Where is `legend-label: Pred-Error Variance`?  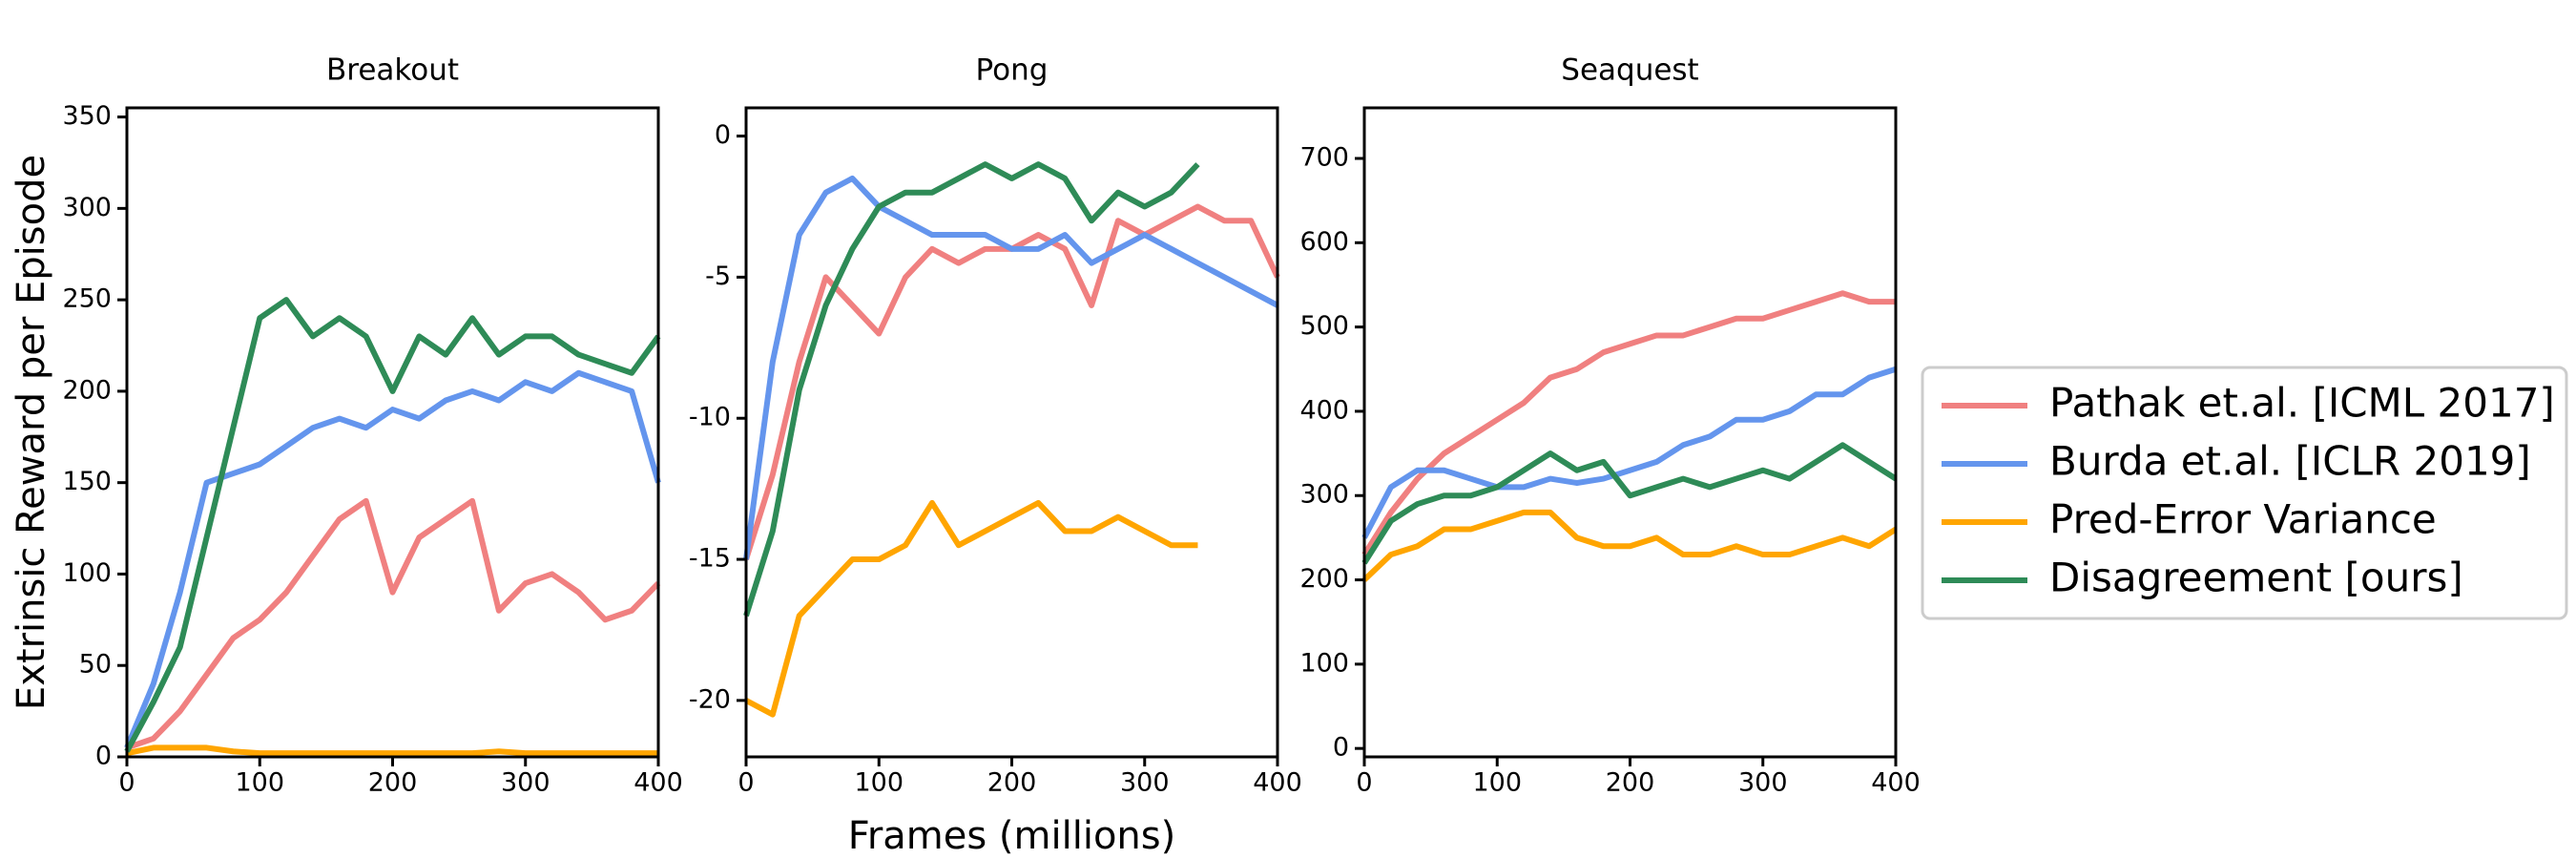 legend-label: Pred-Error Variance is located at coordinates (2243, 519).